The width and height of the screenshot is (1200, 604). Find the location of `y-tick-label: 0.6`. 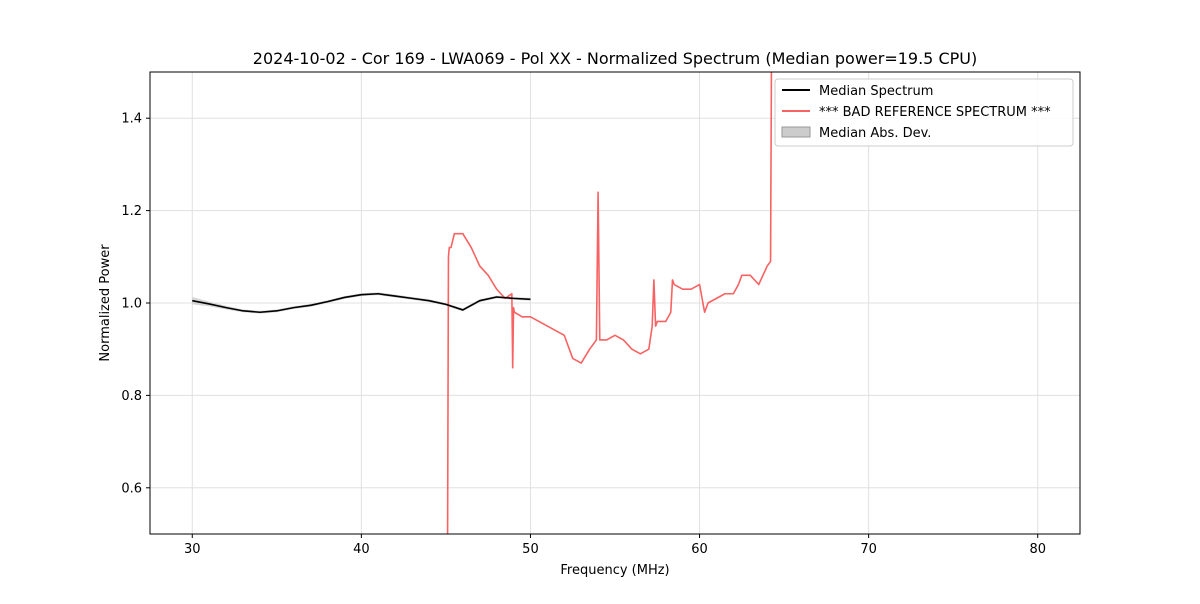

y-tick-label: 0.6 is located at coordinates (131, 488).